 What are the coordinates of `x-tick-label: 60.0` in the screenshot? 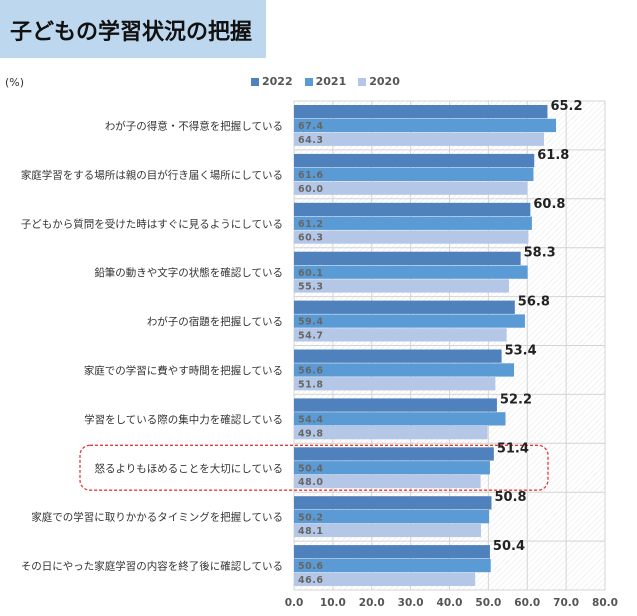 It's located at (527, 603).